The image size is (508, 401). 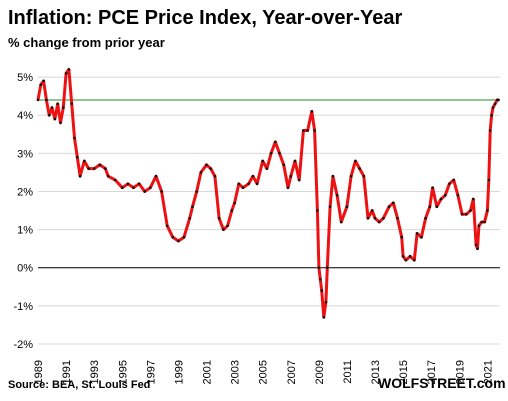 What do you see at coordinates (23, 345) in the screenshot?
I see `y-tick-label: -2%` at bounding box center [23, 345].